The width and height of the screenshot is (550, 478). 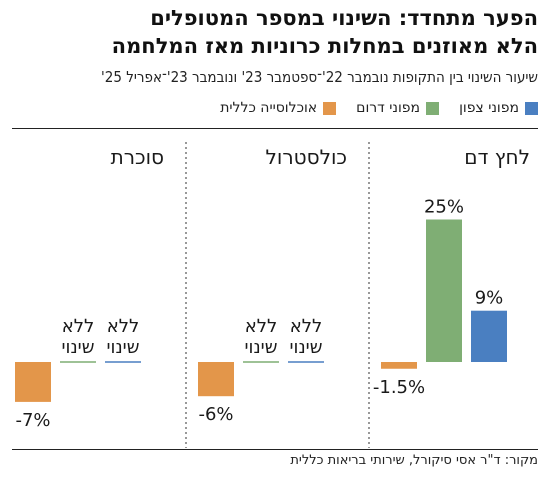 I want to click on data-label-blood-pressure-general: -1.5%, so click(x=399, y=387).